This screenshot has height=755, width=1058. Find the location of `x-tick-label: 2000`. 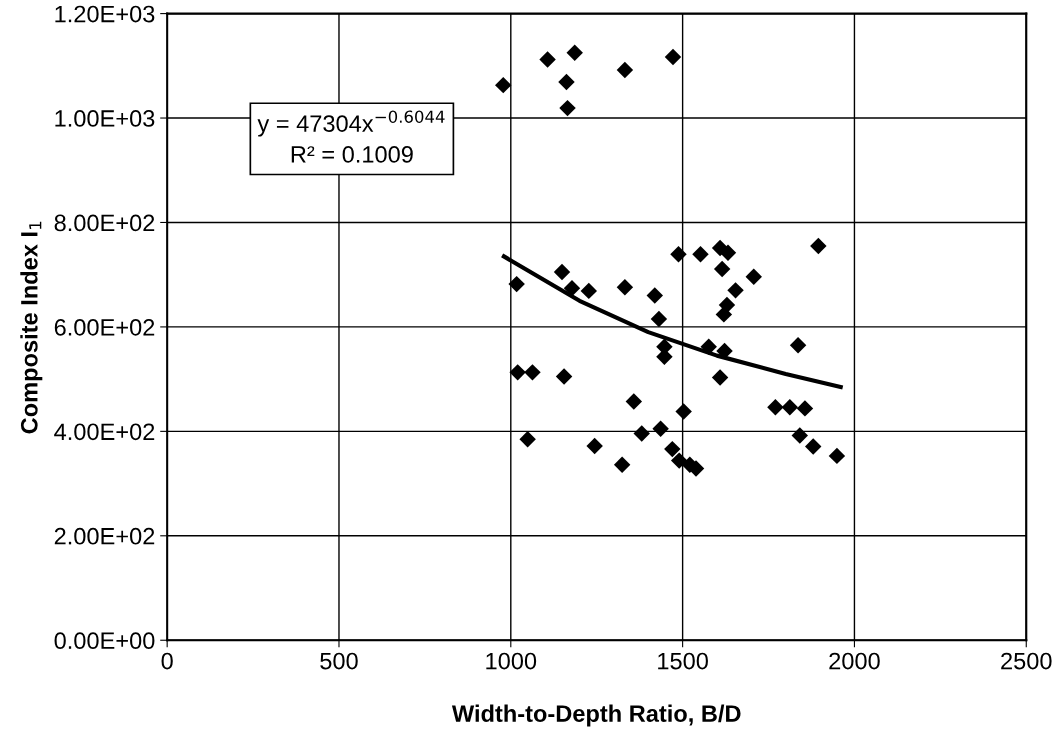

x-tick-label: 2000 is located at coordinates (854, 661).